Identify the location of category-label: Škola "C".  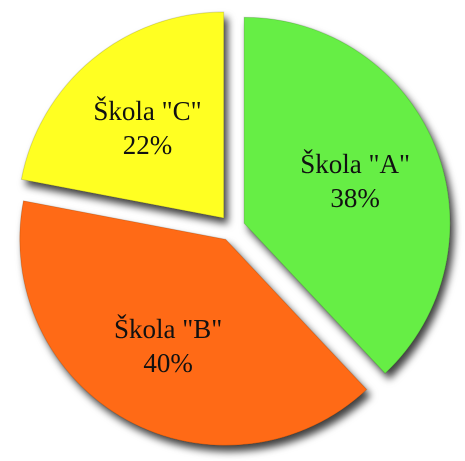
(147, 111).